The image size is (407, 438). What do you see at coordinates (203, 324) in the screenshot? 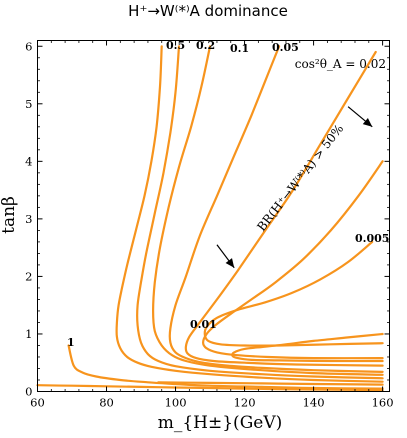
I see `contour-label-0.01: 0.01` at bounding box center [203, 324].